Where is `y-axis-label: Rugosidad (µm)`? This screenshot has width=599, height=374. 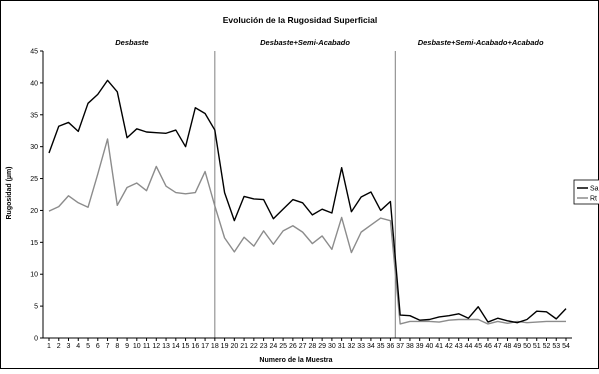
y-axis-label: Rugosidad (µm) is located at coordinates (9, 192).